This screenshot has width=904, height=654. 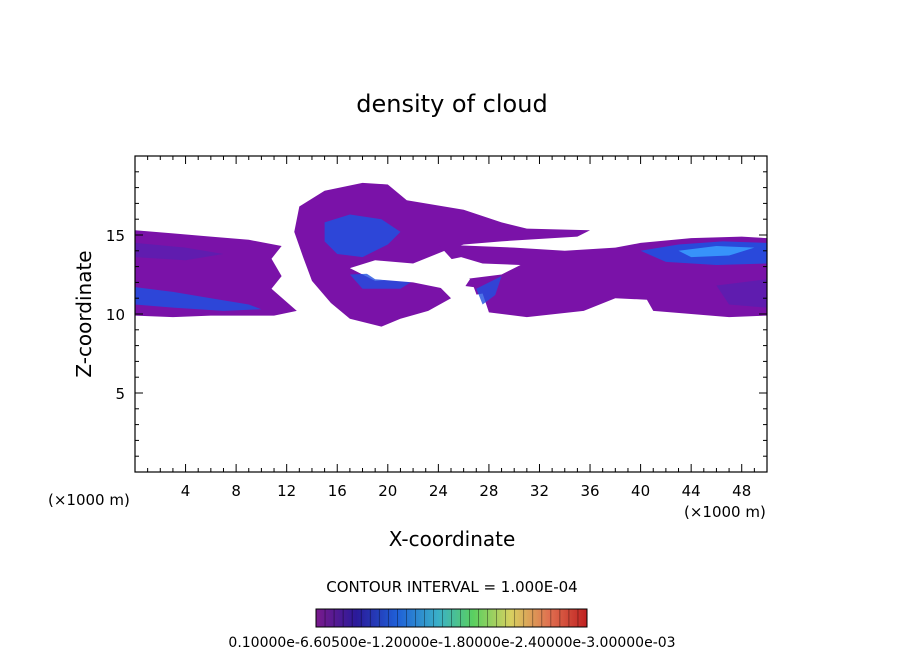 I want to click on cloud-left-core, so click(x=198, y=299).